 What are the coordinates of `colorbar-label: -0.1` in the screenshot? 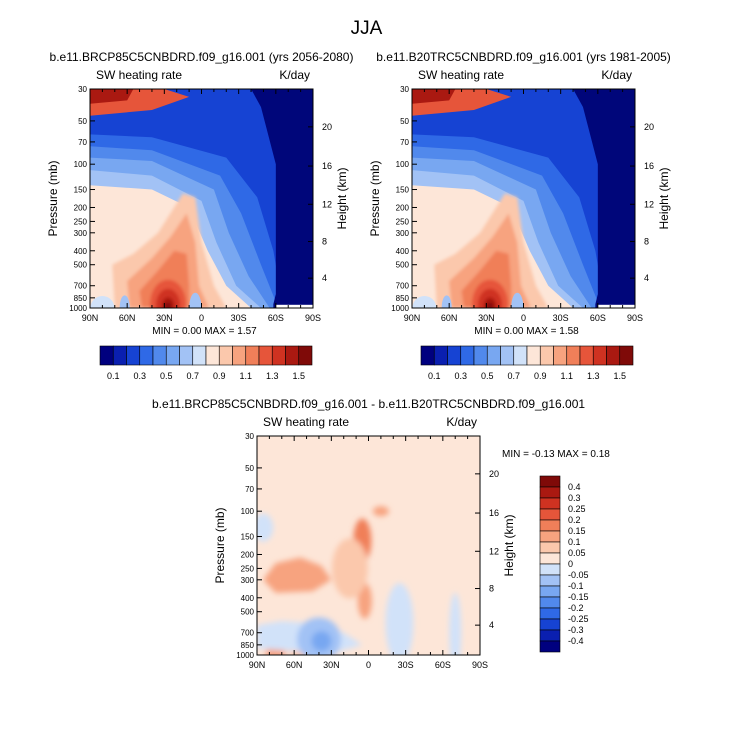 It's located at (576, 586).